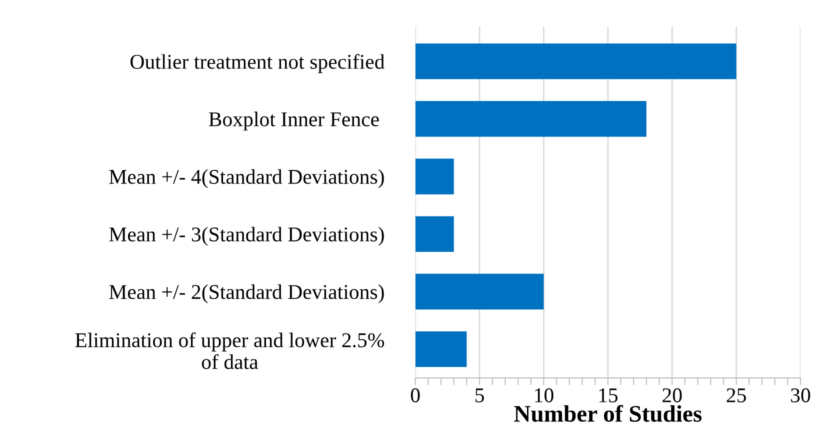 This screenshot has height=439, width=816. What do you see at coordinates (800, 395) in the screenshot?
I see `x-tick-label: 30` at bounding box center [800, 395].